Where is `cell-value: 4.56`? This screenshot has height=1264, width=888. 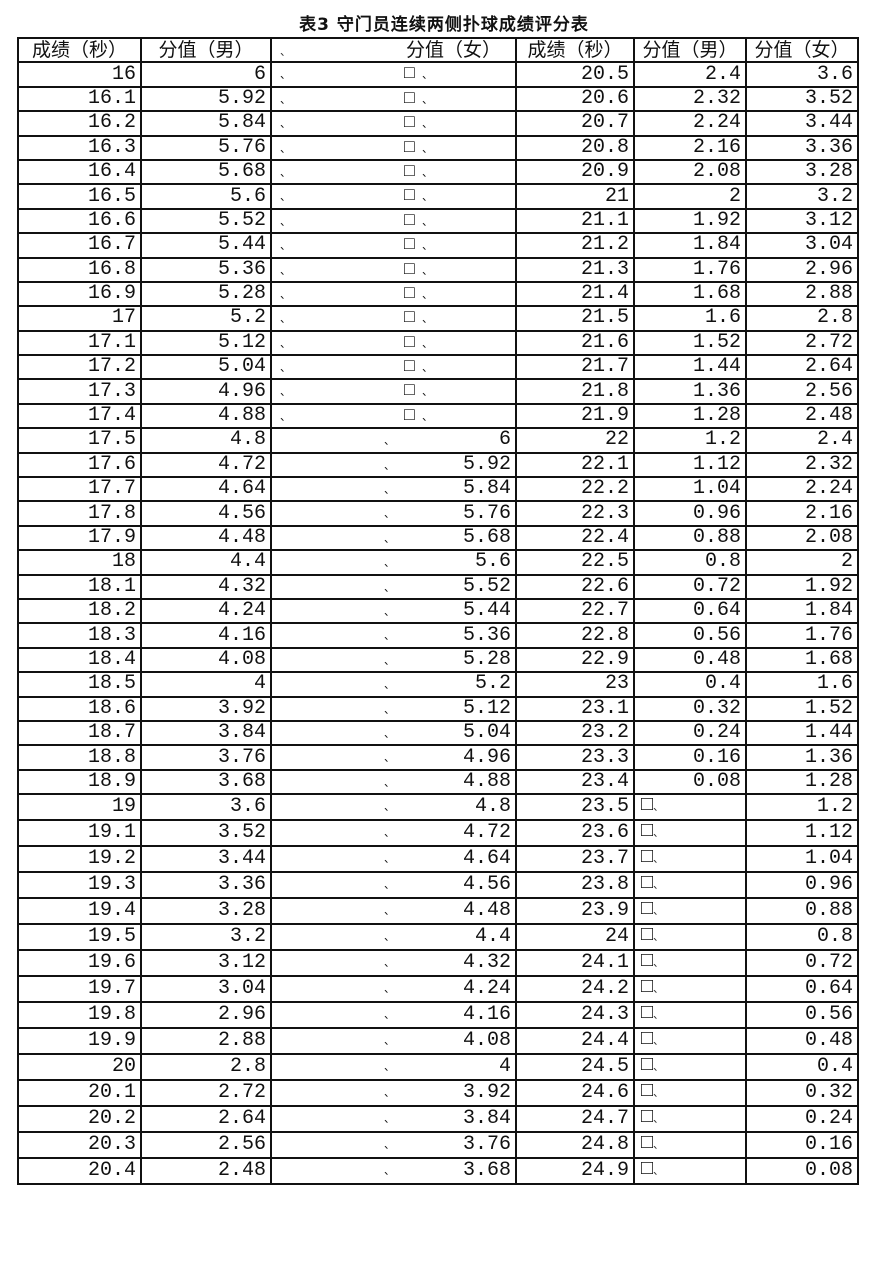
cell-value: 4.56 is located at coordinates (486, 885).